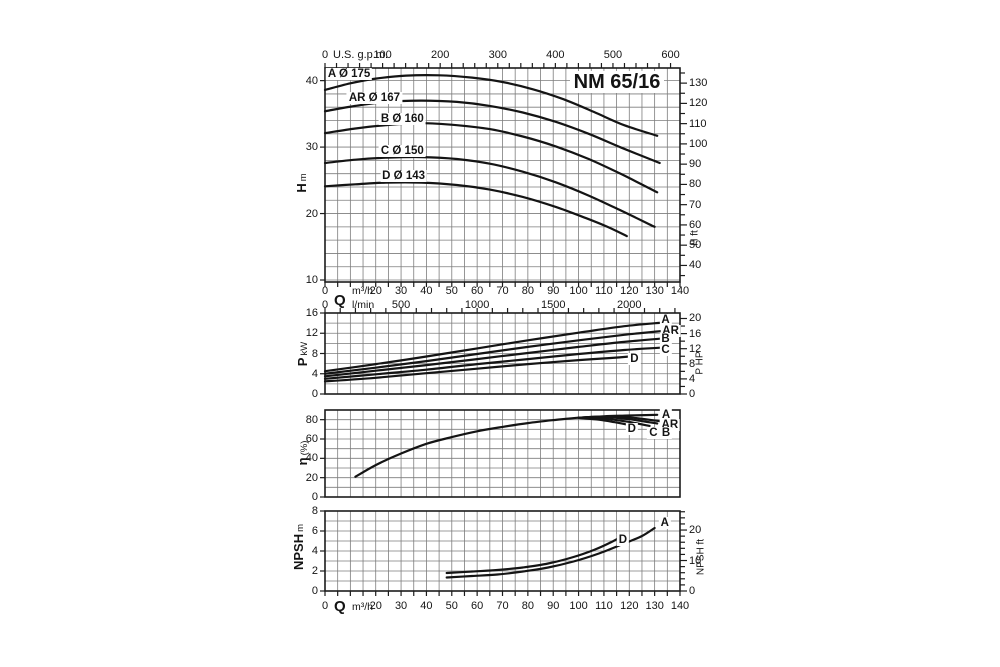  Describe the element at coordinates (314, 373) in the screenshot. I see `power-y-tick-label: 4` at that location.